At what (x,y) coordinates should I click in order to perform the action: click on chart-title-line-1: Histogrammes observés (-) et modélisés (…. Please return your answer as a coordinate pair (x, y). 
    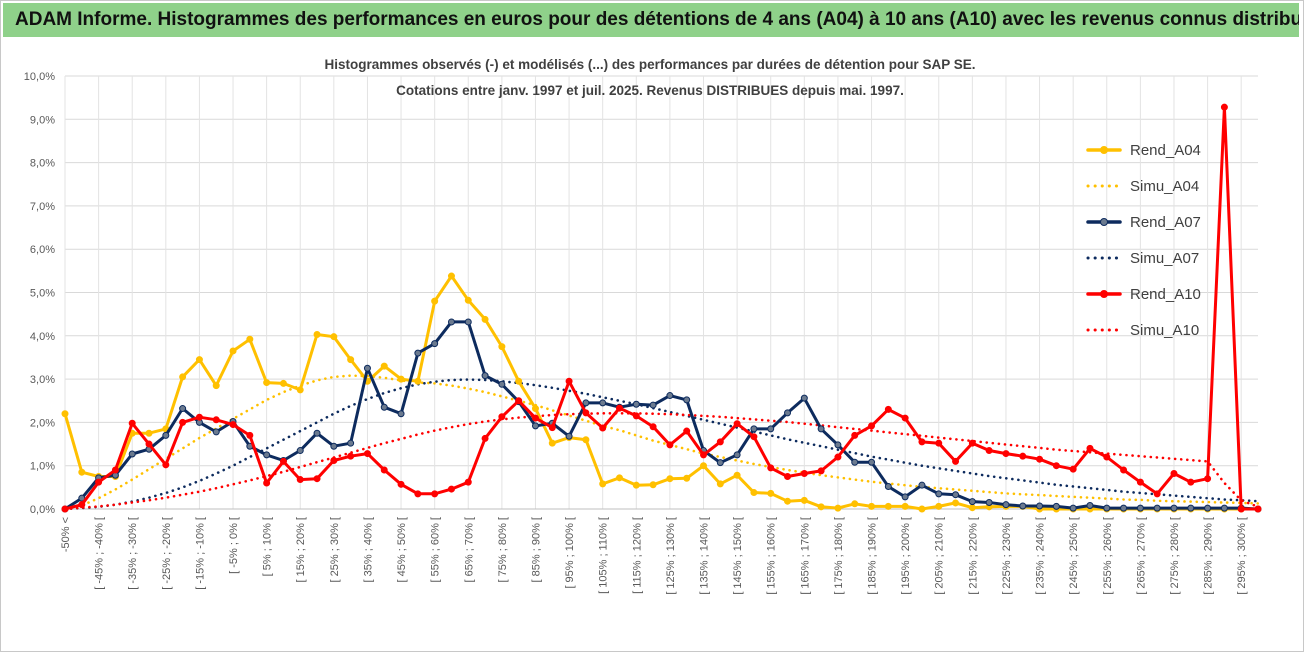
    Looking at the image, I should click on (650, 64).